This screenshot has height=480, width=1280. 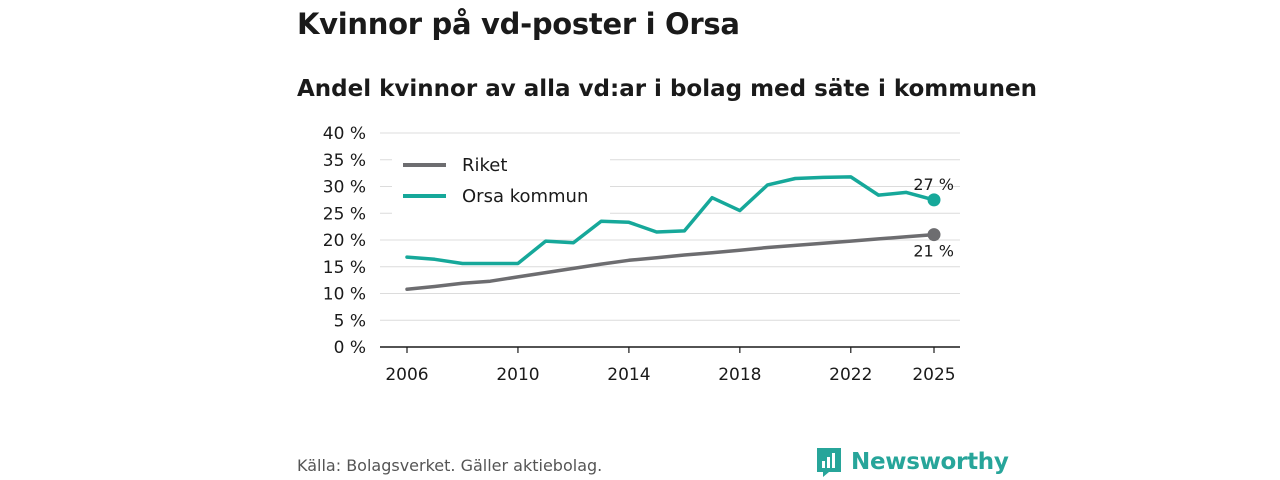 I want to click on newsworthy-icon, so click(x=829, y=462).